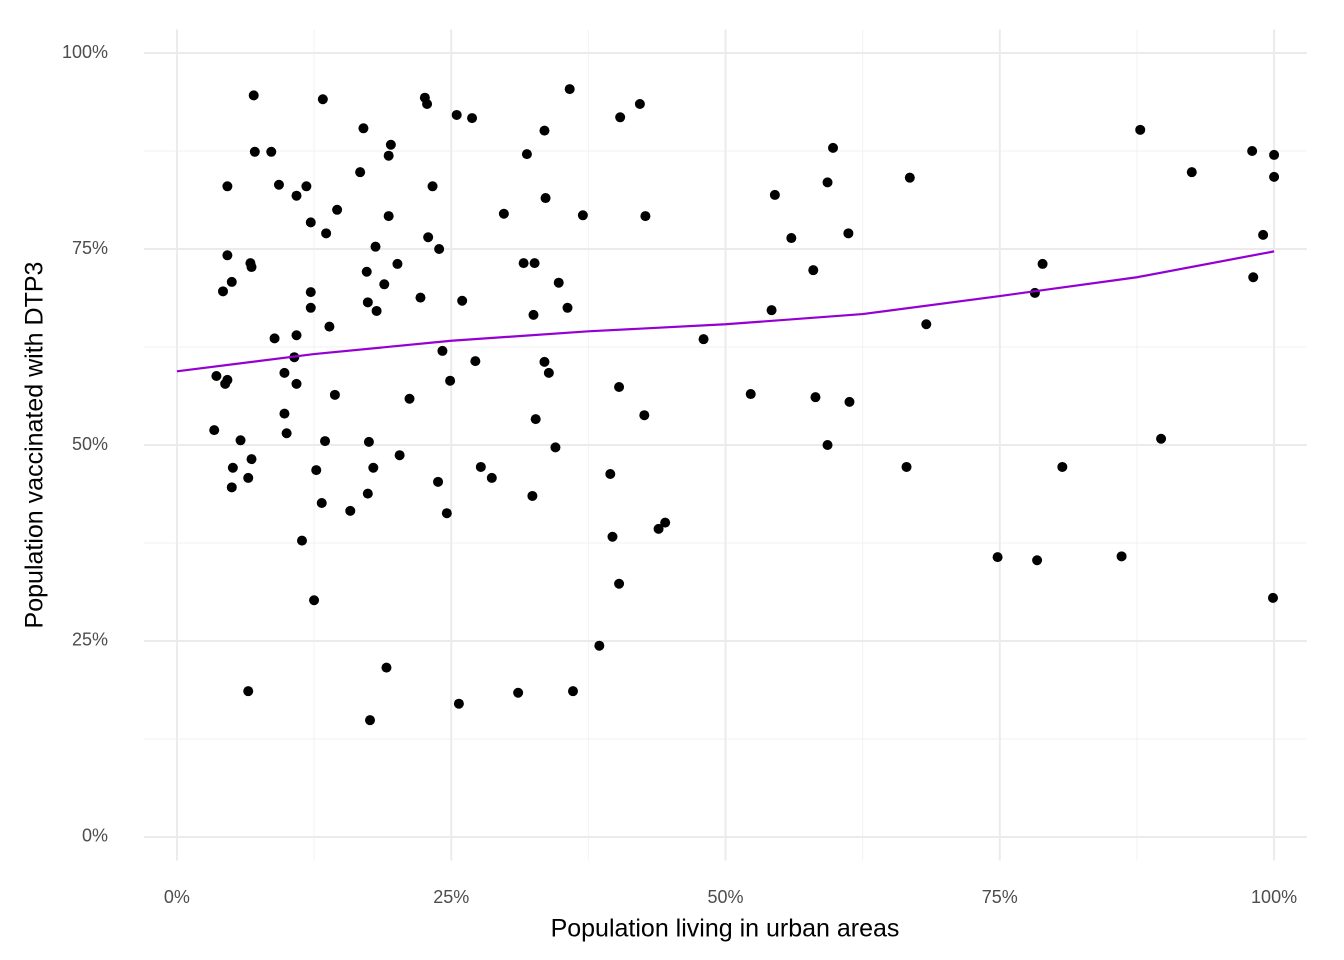 This screenshot has height=960, width=1344. What do you see at coordinates (35, 445) in the screenshot?
I see `y-axis-label: Population vaccinated with DTP3` at bounding box center [35, 445].